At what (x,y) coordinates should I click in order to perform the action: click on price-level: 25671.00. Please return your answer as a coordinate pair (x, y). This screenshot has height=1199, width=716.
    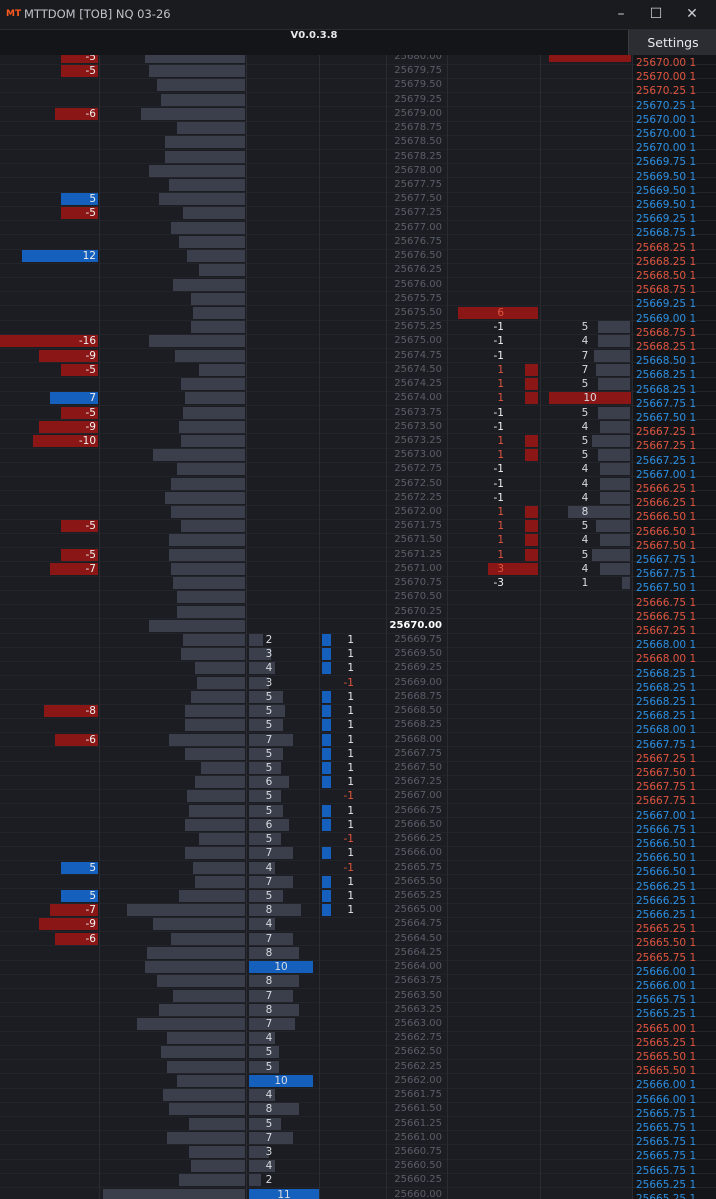
    Looking at the image, I should click on (418, 568).